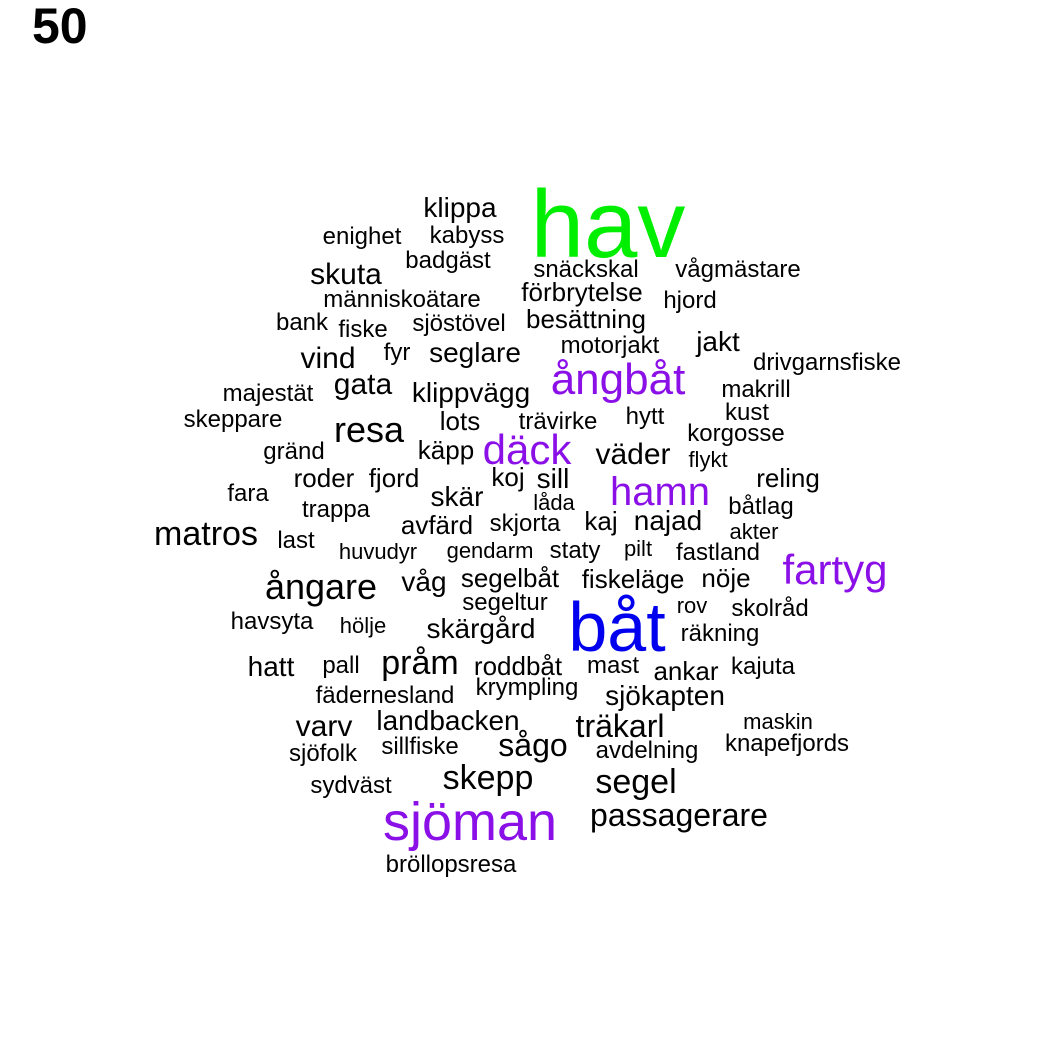 Image resolution: width=1050 pixels, height=1050 pixels. I want to click on cloud-word-fjord: fjord, so click(394, 478).